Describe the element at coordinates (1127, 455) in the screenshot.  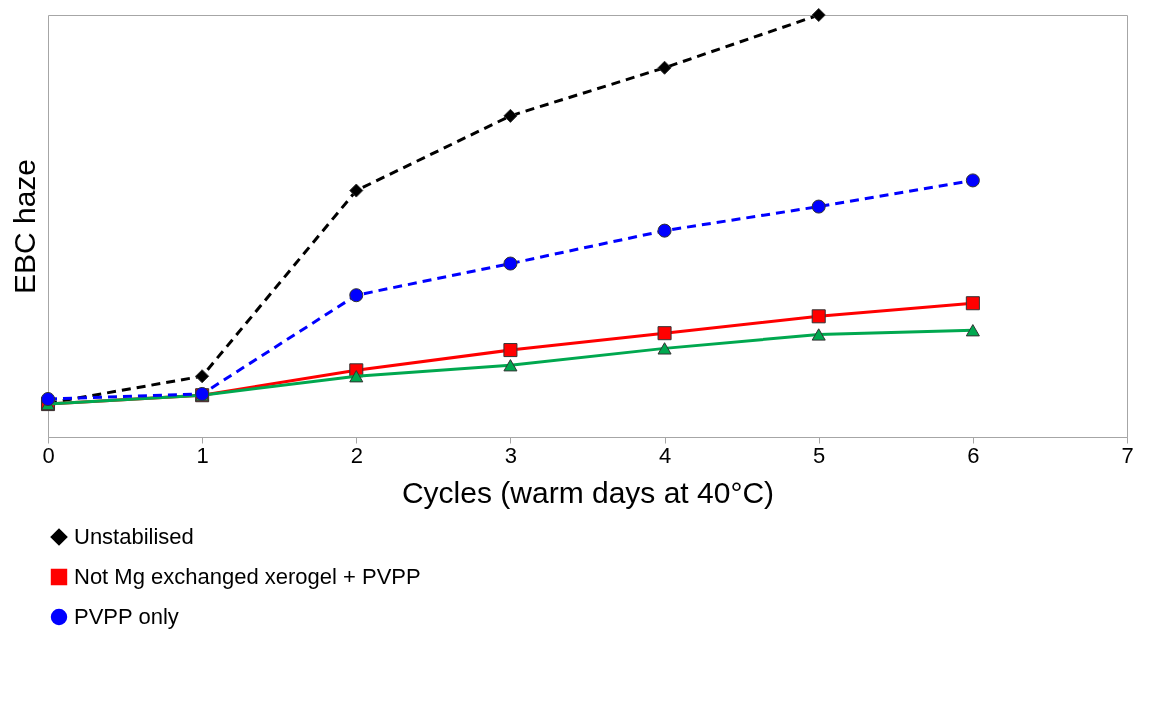
I see `x-tick-label: 7` at that location.